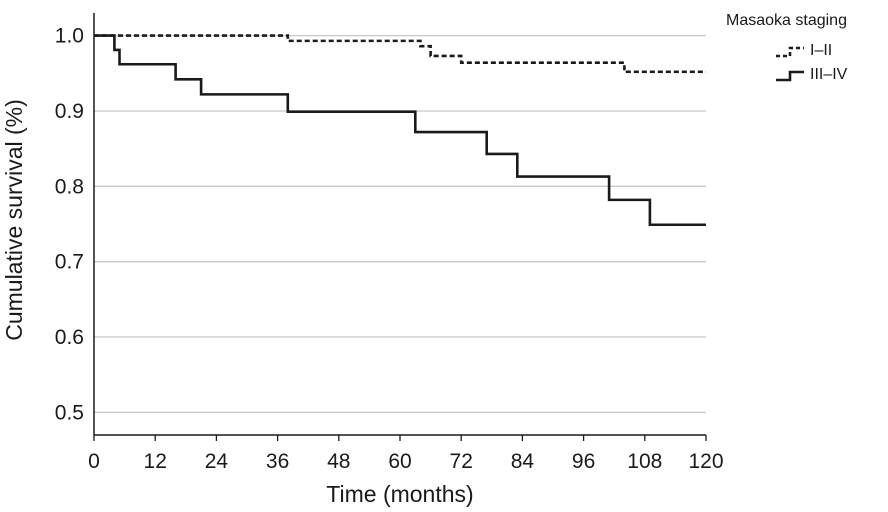  What do you see at coordinates (399, 461) in the screenshot?
I see `x-tick-label: 60` at bounding box center [399, 461].